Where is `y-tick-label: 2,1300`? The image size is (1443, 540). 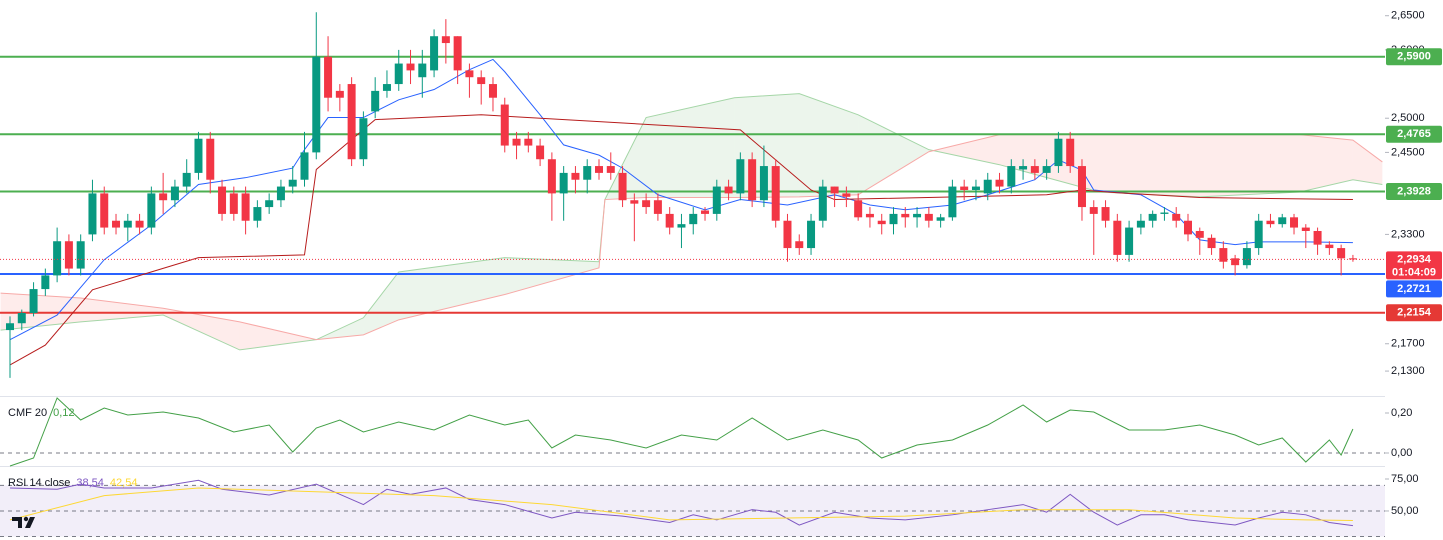
y-tick-label: 2,1300 is located at coordinates (1408, 371).